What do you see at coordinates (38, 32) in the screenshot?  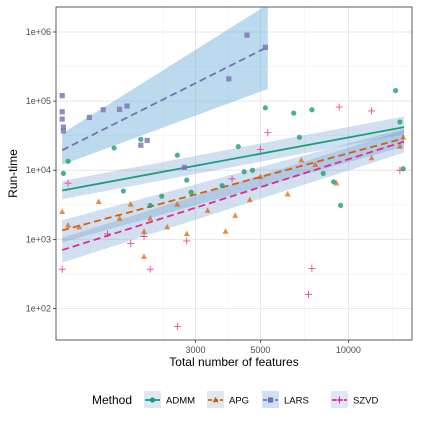 I see `y-tick-label: 1e+06` at bounding box center [38, 32].